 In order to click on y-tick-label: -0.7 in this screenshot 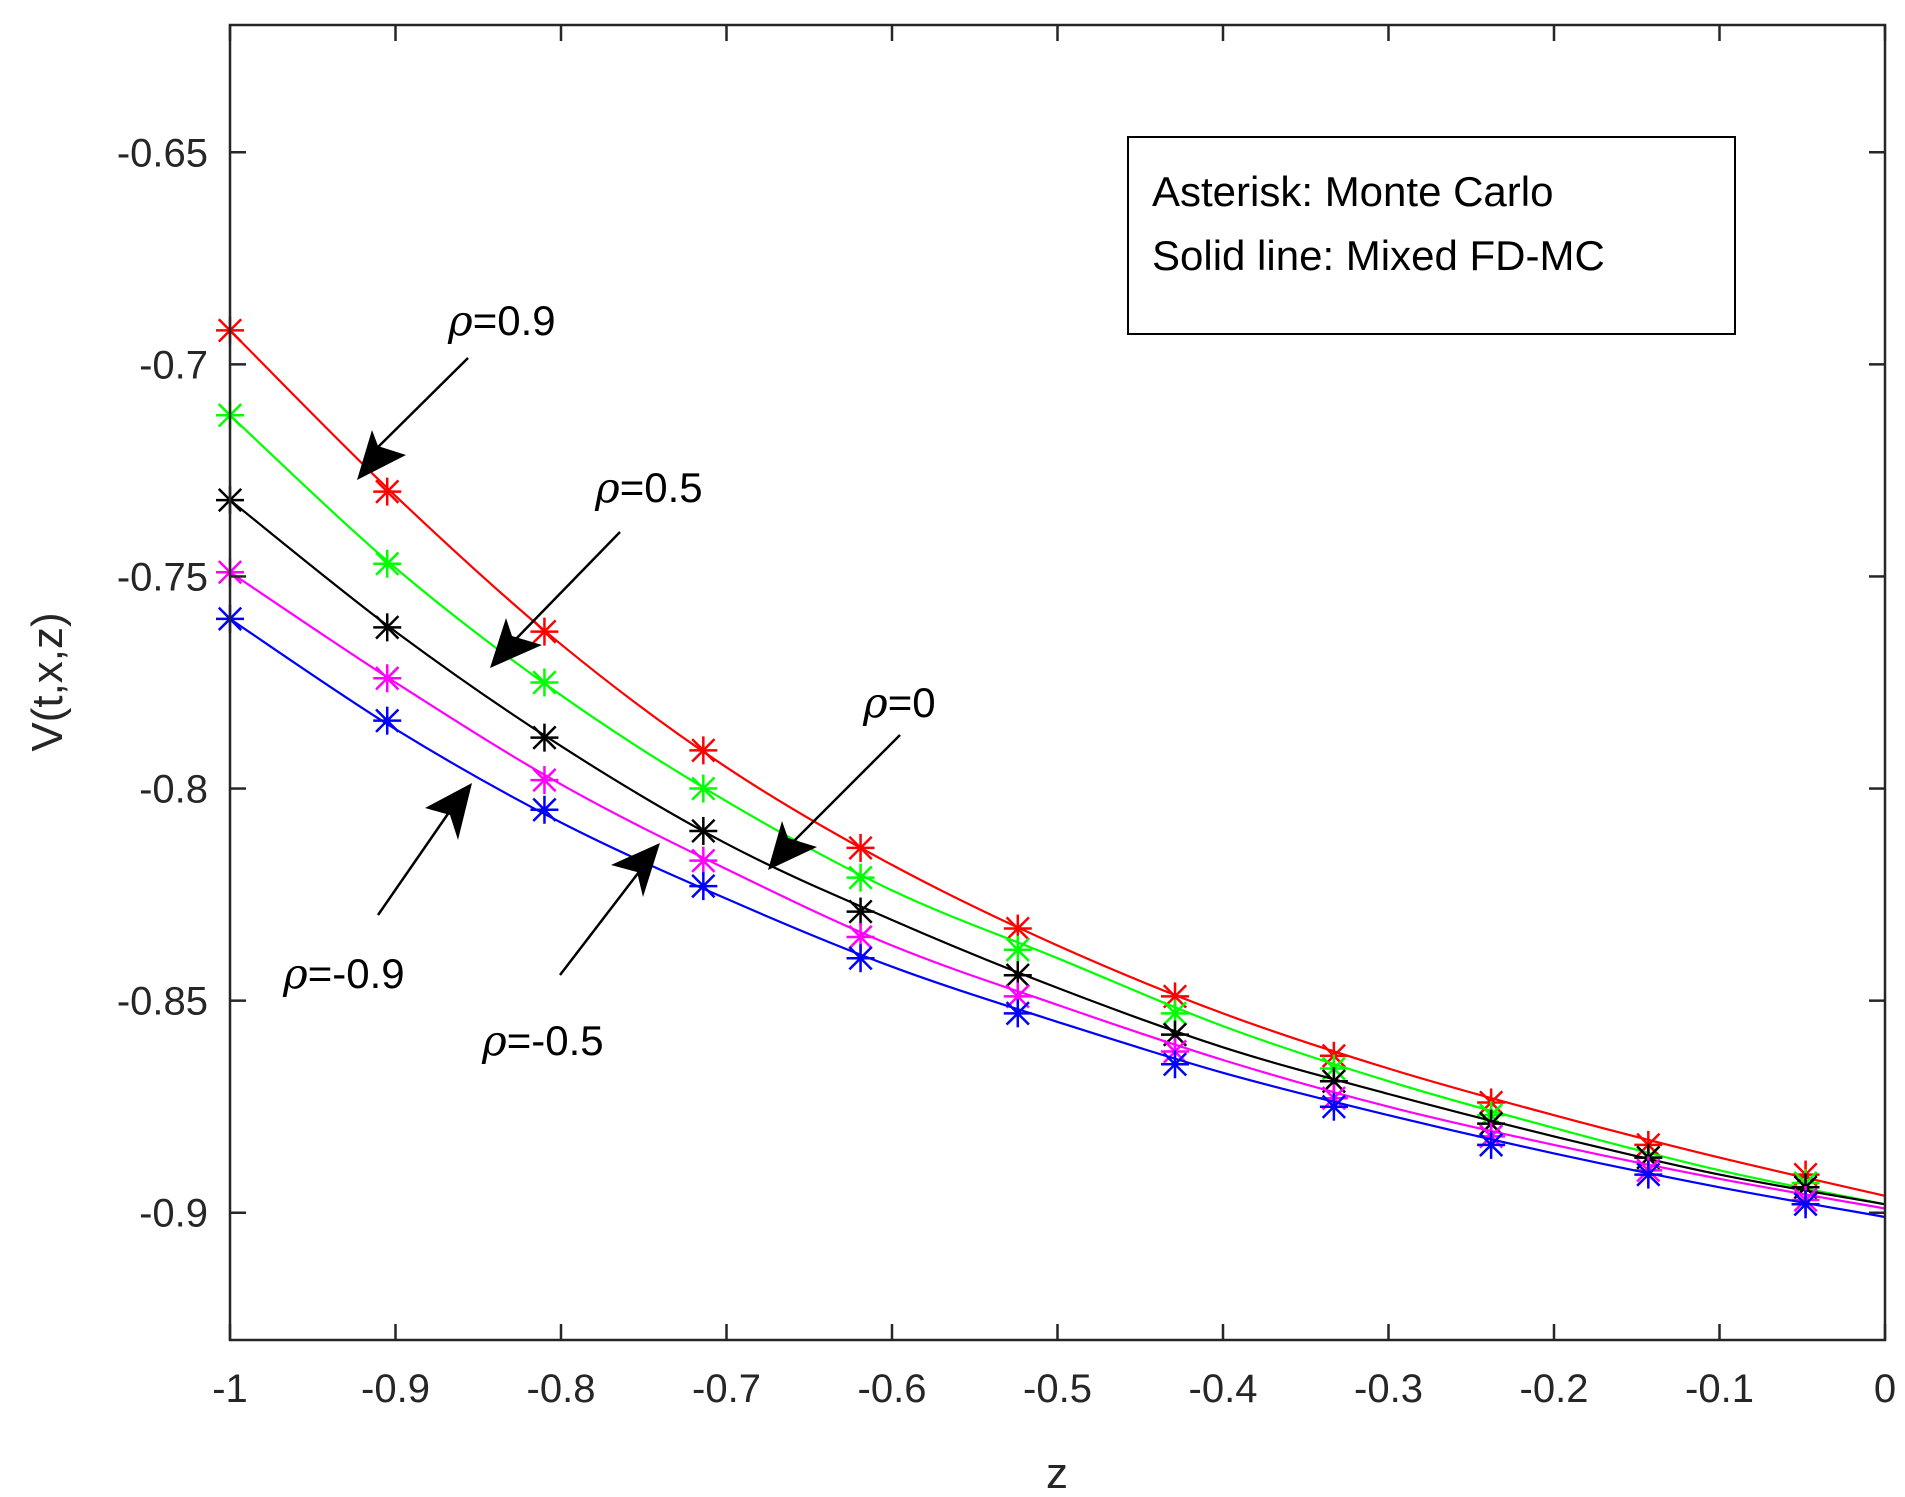, I will do `click(173, 365)`.